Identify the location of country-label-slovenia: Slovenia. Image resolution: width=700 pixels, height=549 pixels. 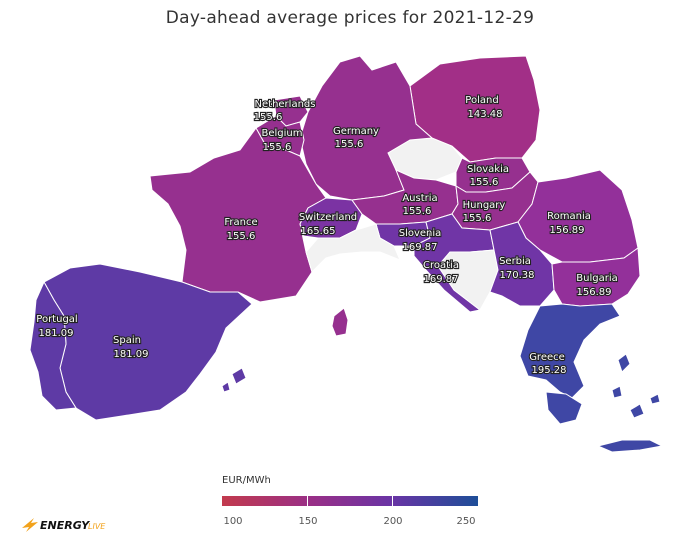
(420, 233).